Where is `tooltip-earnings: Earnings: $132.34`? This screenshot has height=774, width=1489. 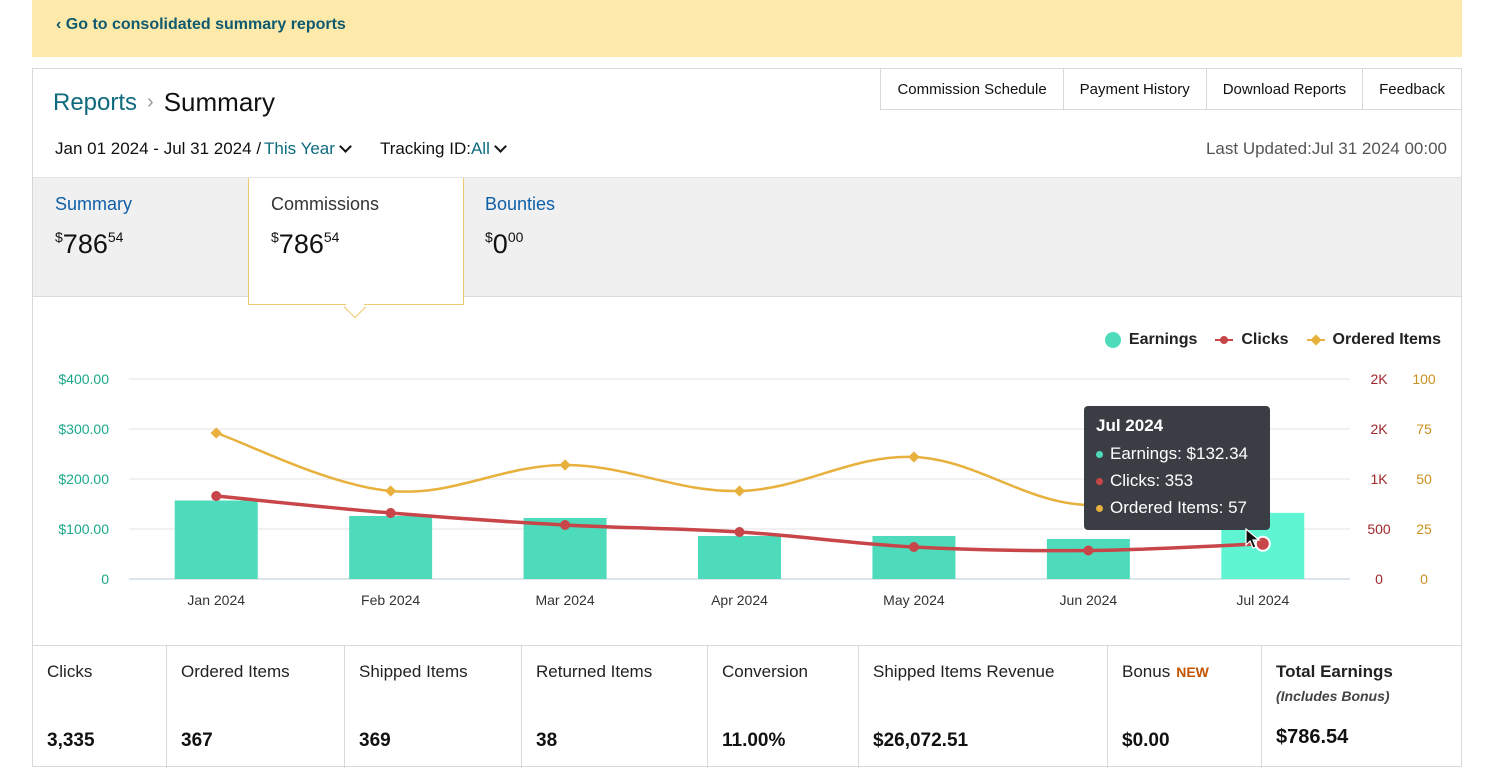
tooltip-earnings: Earnings: $132.34 is located at coordinates (1177, 454).